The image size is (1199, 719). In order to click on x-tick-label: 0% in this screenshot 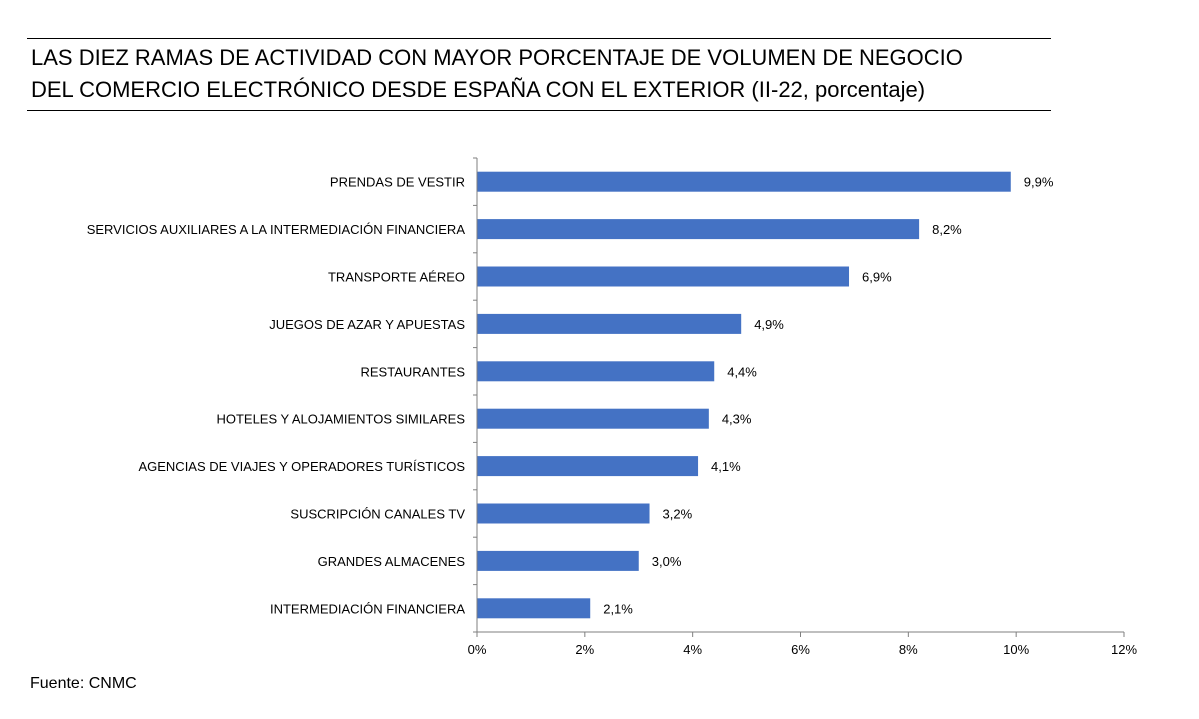, I will do `click(477, 649)`.